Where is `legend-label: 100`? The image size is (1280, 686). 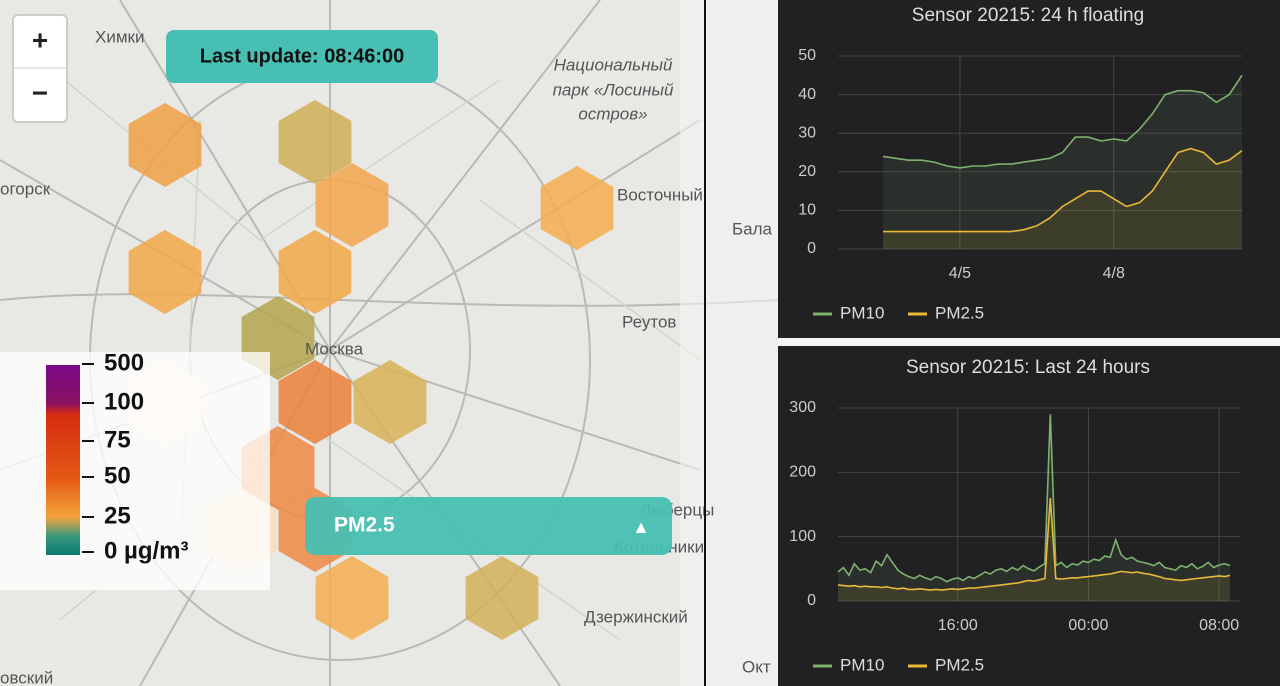
legend-label: 100 is located at coordinates (124, 401).